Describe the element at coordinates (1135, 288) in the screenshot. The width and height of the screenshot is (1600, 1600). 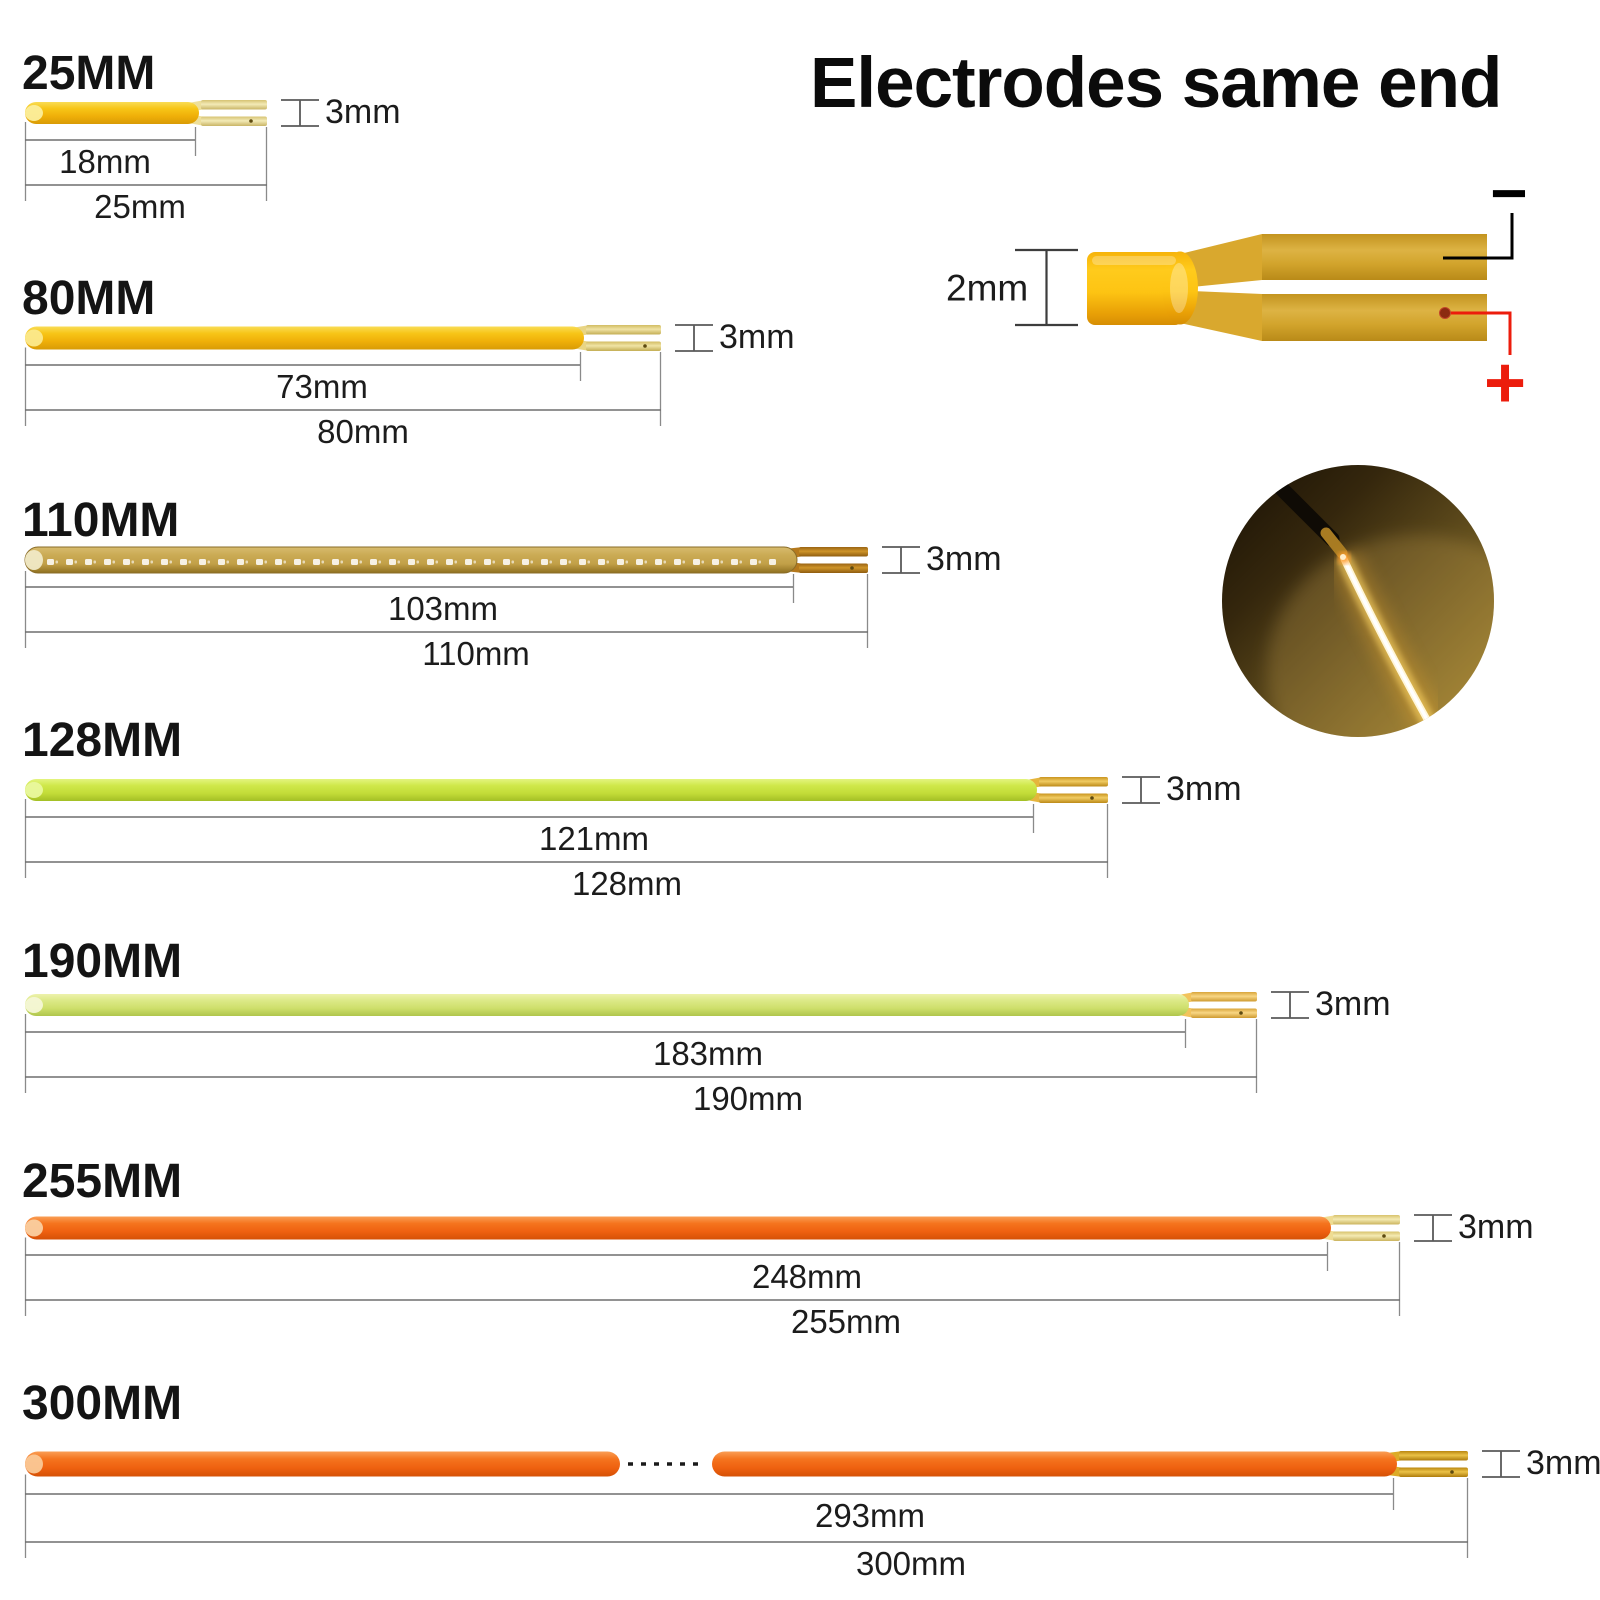
I see `filament-body` at that location.